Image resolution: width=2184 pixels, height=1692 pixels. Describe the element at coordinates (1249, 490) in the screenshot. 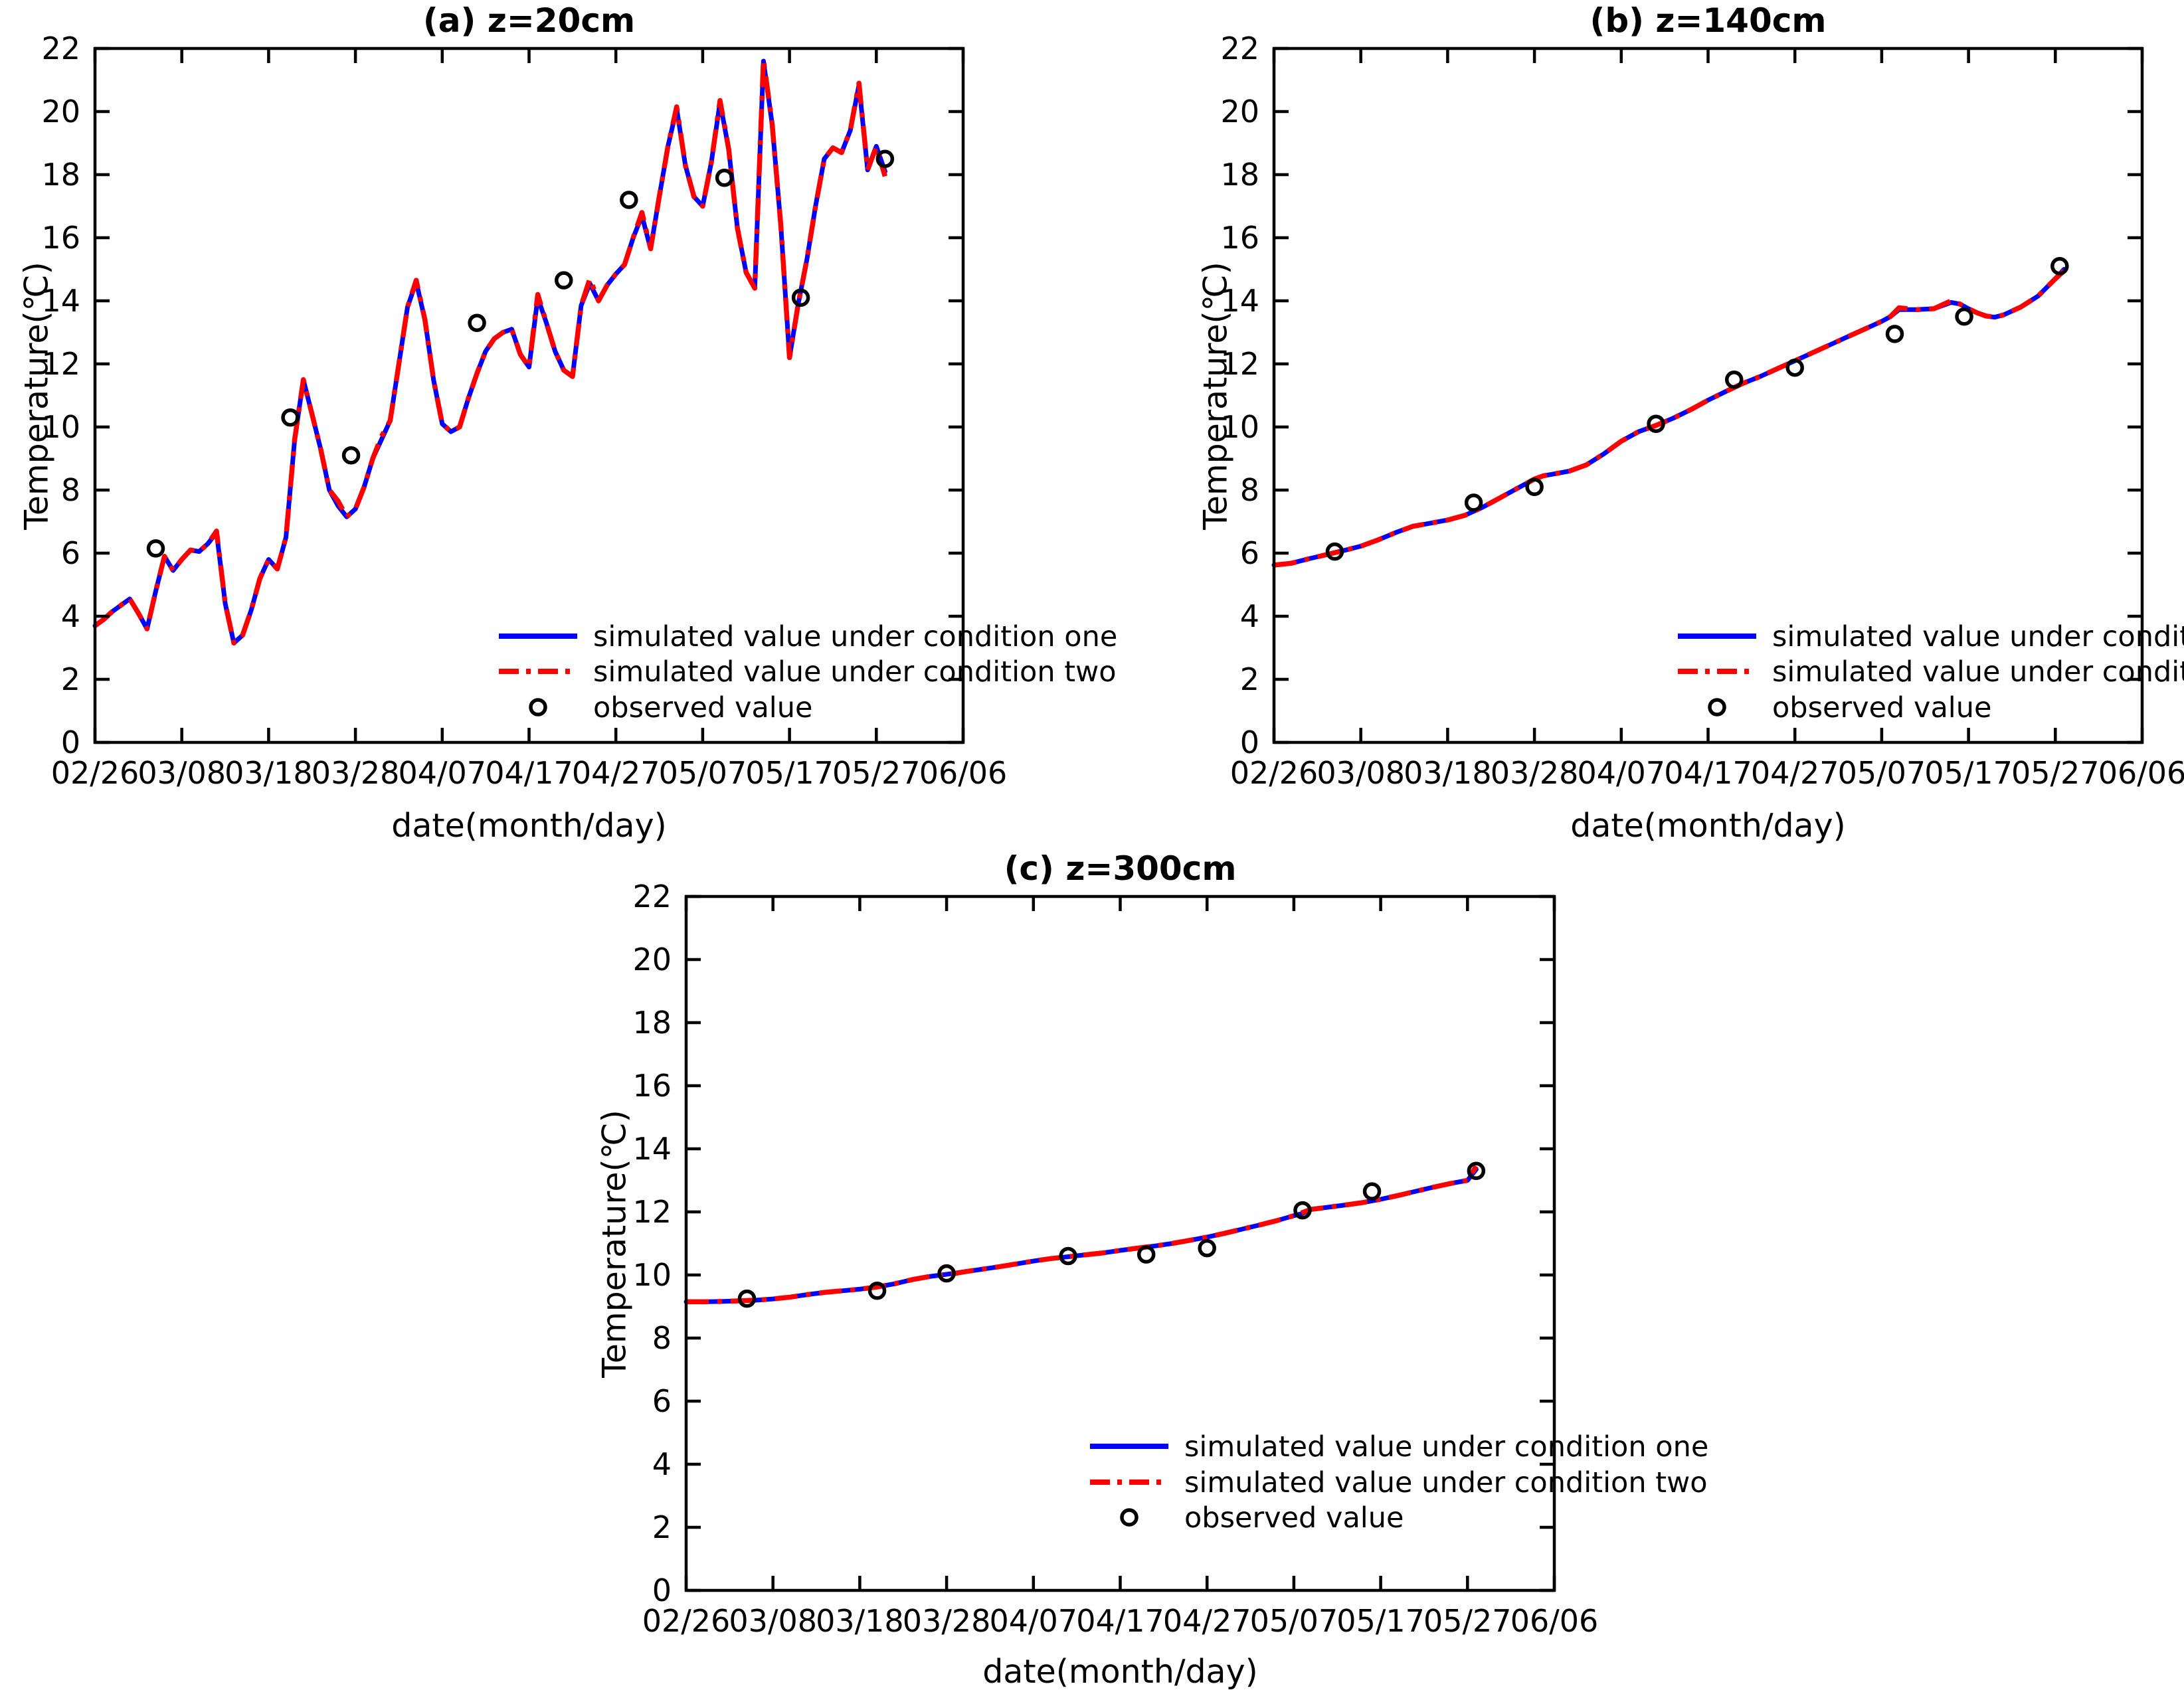

I see `y-tick-label: 8` at that location.